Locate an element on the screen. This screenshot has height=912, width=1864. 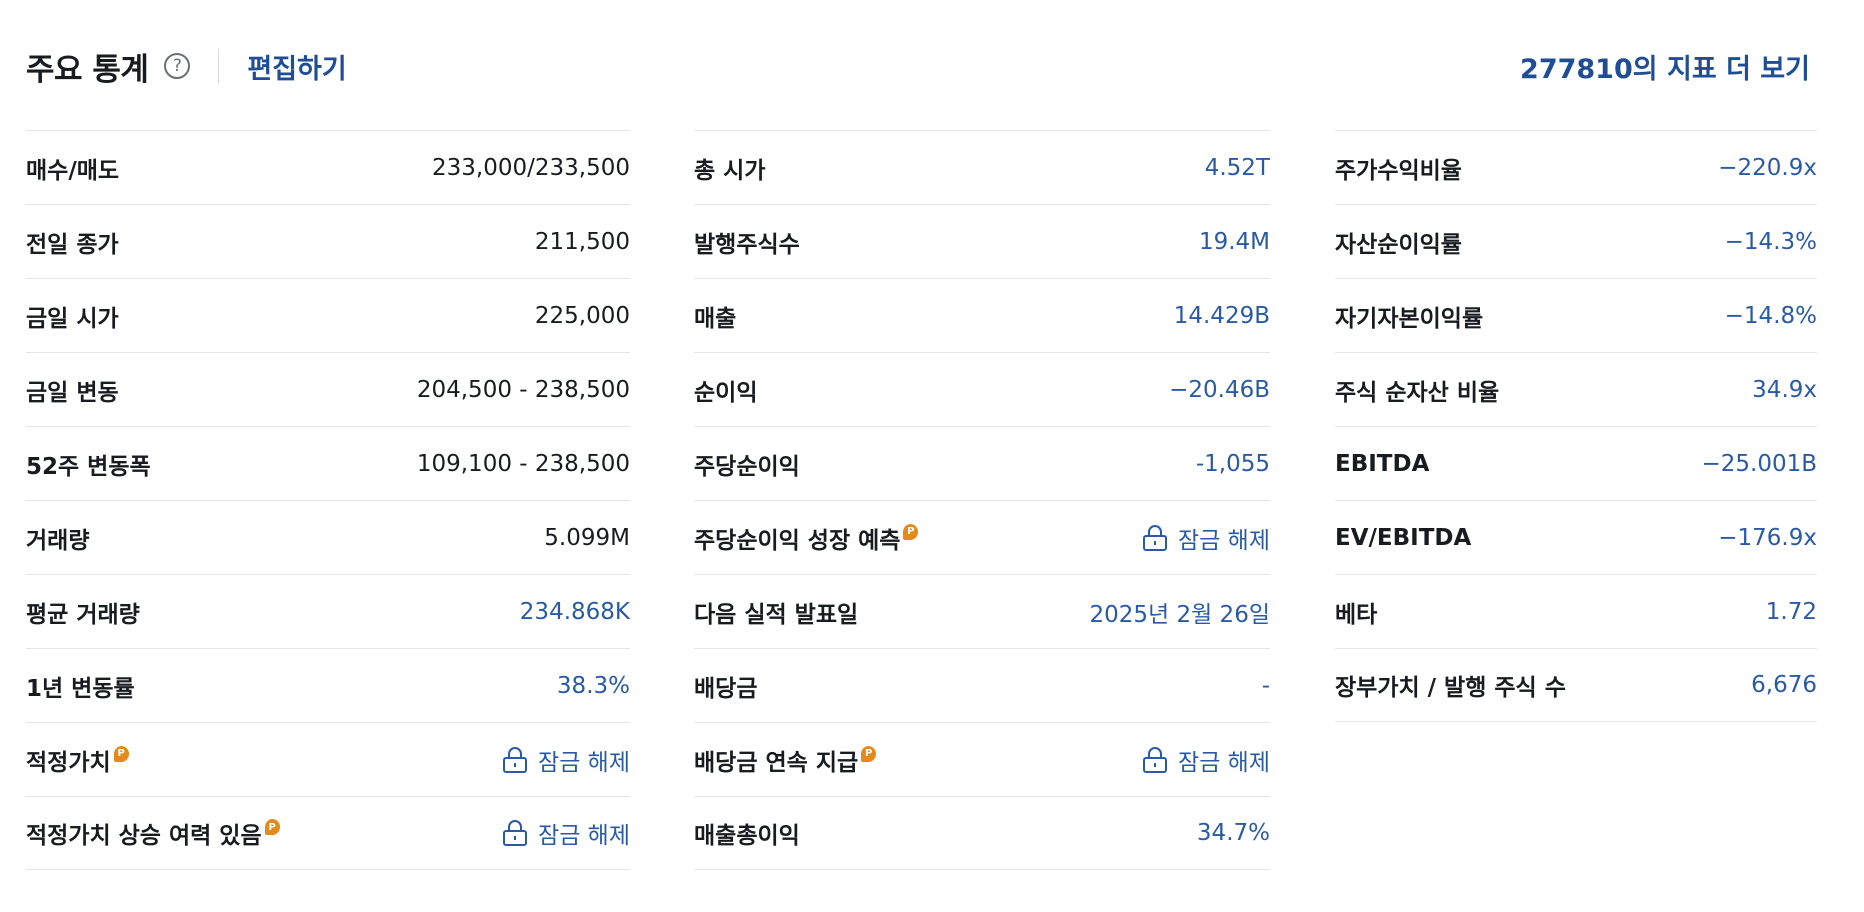
stat-value-text: 19.4M is located at coordinates (1234, 241).